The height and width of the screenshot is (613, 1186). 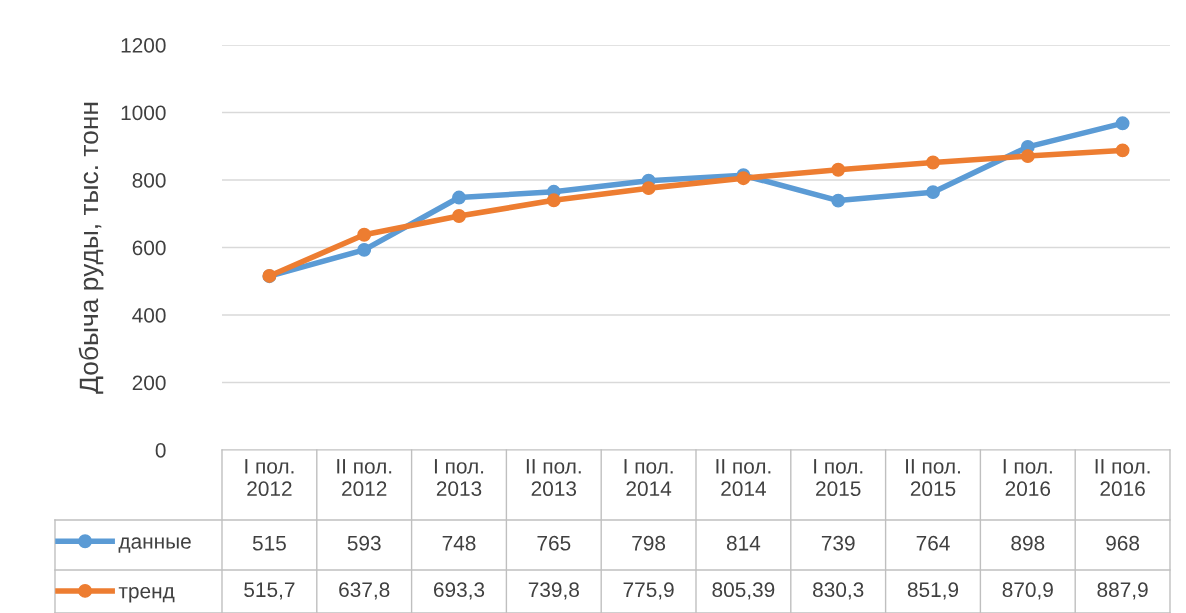 What do you see at coordinates (933, 478) in the screenshot?
I see `x-tick-label: II пол. 2015` at bounding box center [933, 478].